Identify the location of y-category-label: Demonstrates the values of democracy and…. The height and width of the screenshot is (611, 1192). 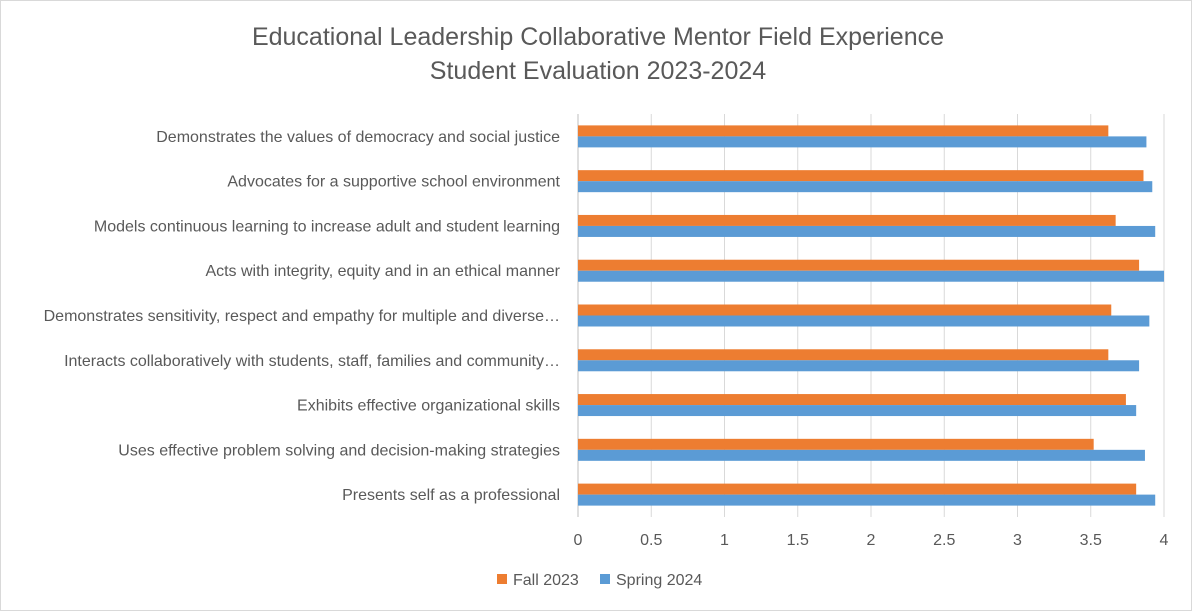
(358, 137).